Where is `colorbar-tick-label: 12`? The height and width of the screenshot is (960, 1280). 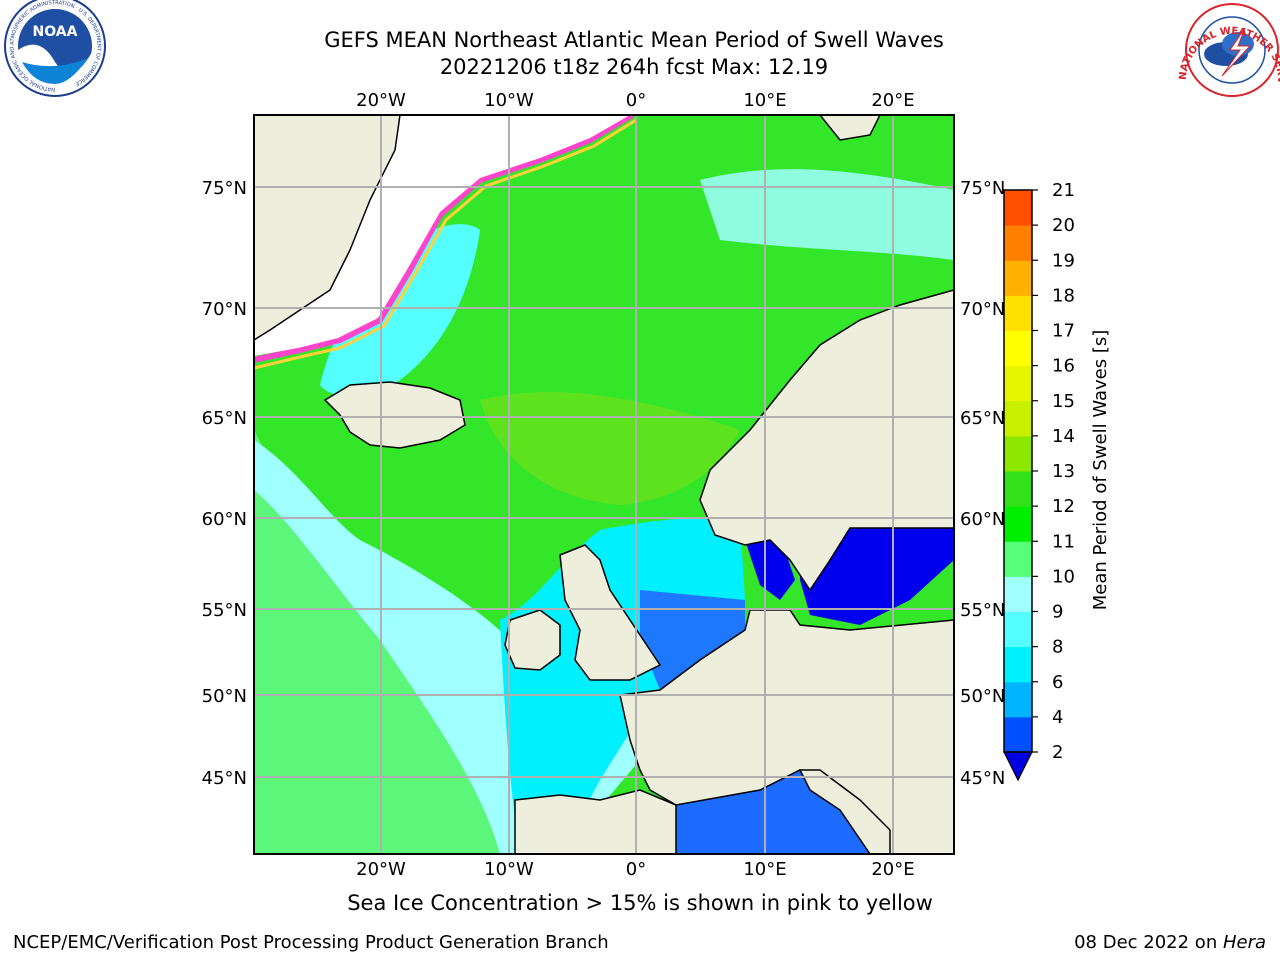 colorbar-tick-label: 12 is located at coordinates (1063, 506).